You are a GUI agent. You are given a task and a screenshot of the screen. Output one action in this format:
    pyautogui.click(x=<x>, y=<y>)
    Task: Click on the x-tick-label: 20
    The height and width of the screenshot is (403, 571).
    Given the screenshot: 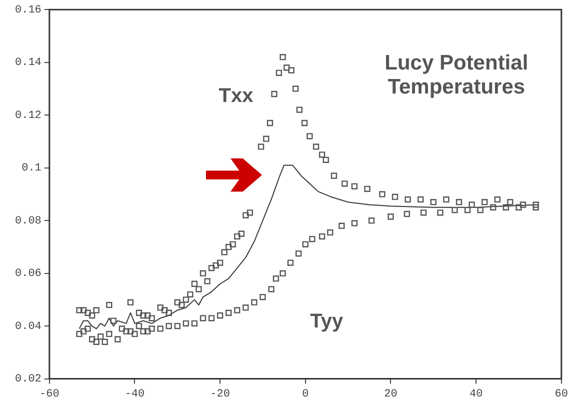 What is the action you would take?
    pyautogui.click(x=391, y=394)
    